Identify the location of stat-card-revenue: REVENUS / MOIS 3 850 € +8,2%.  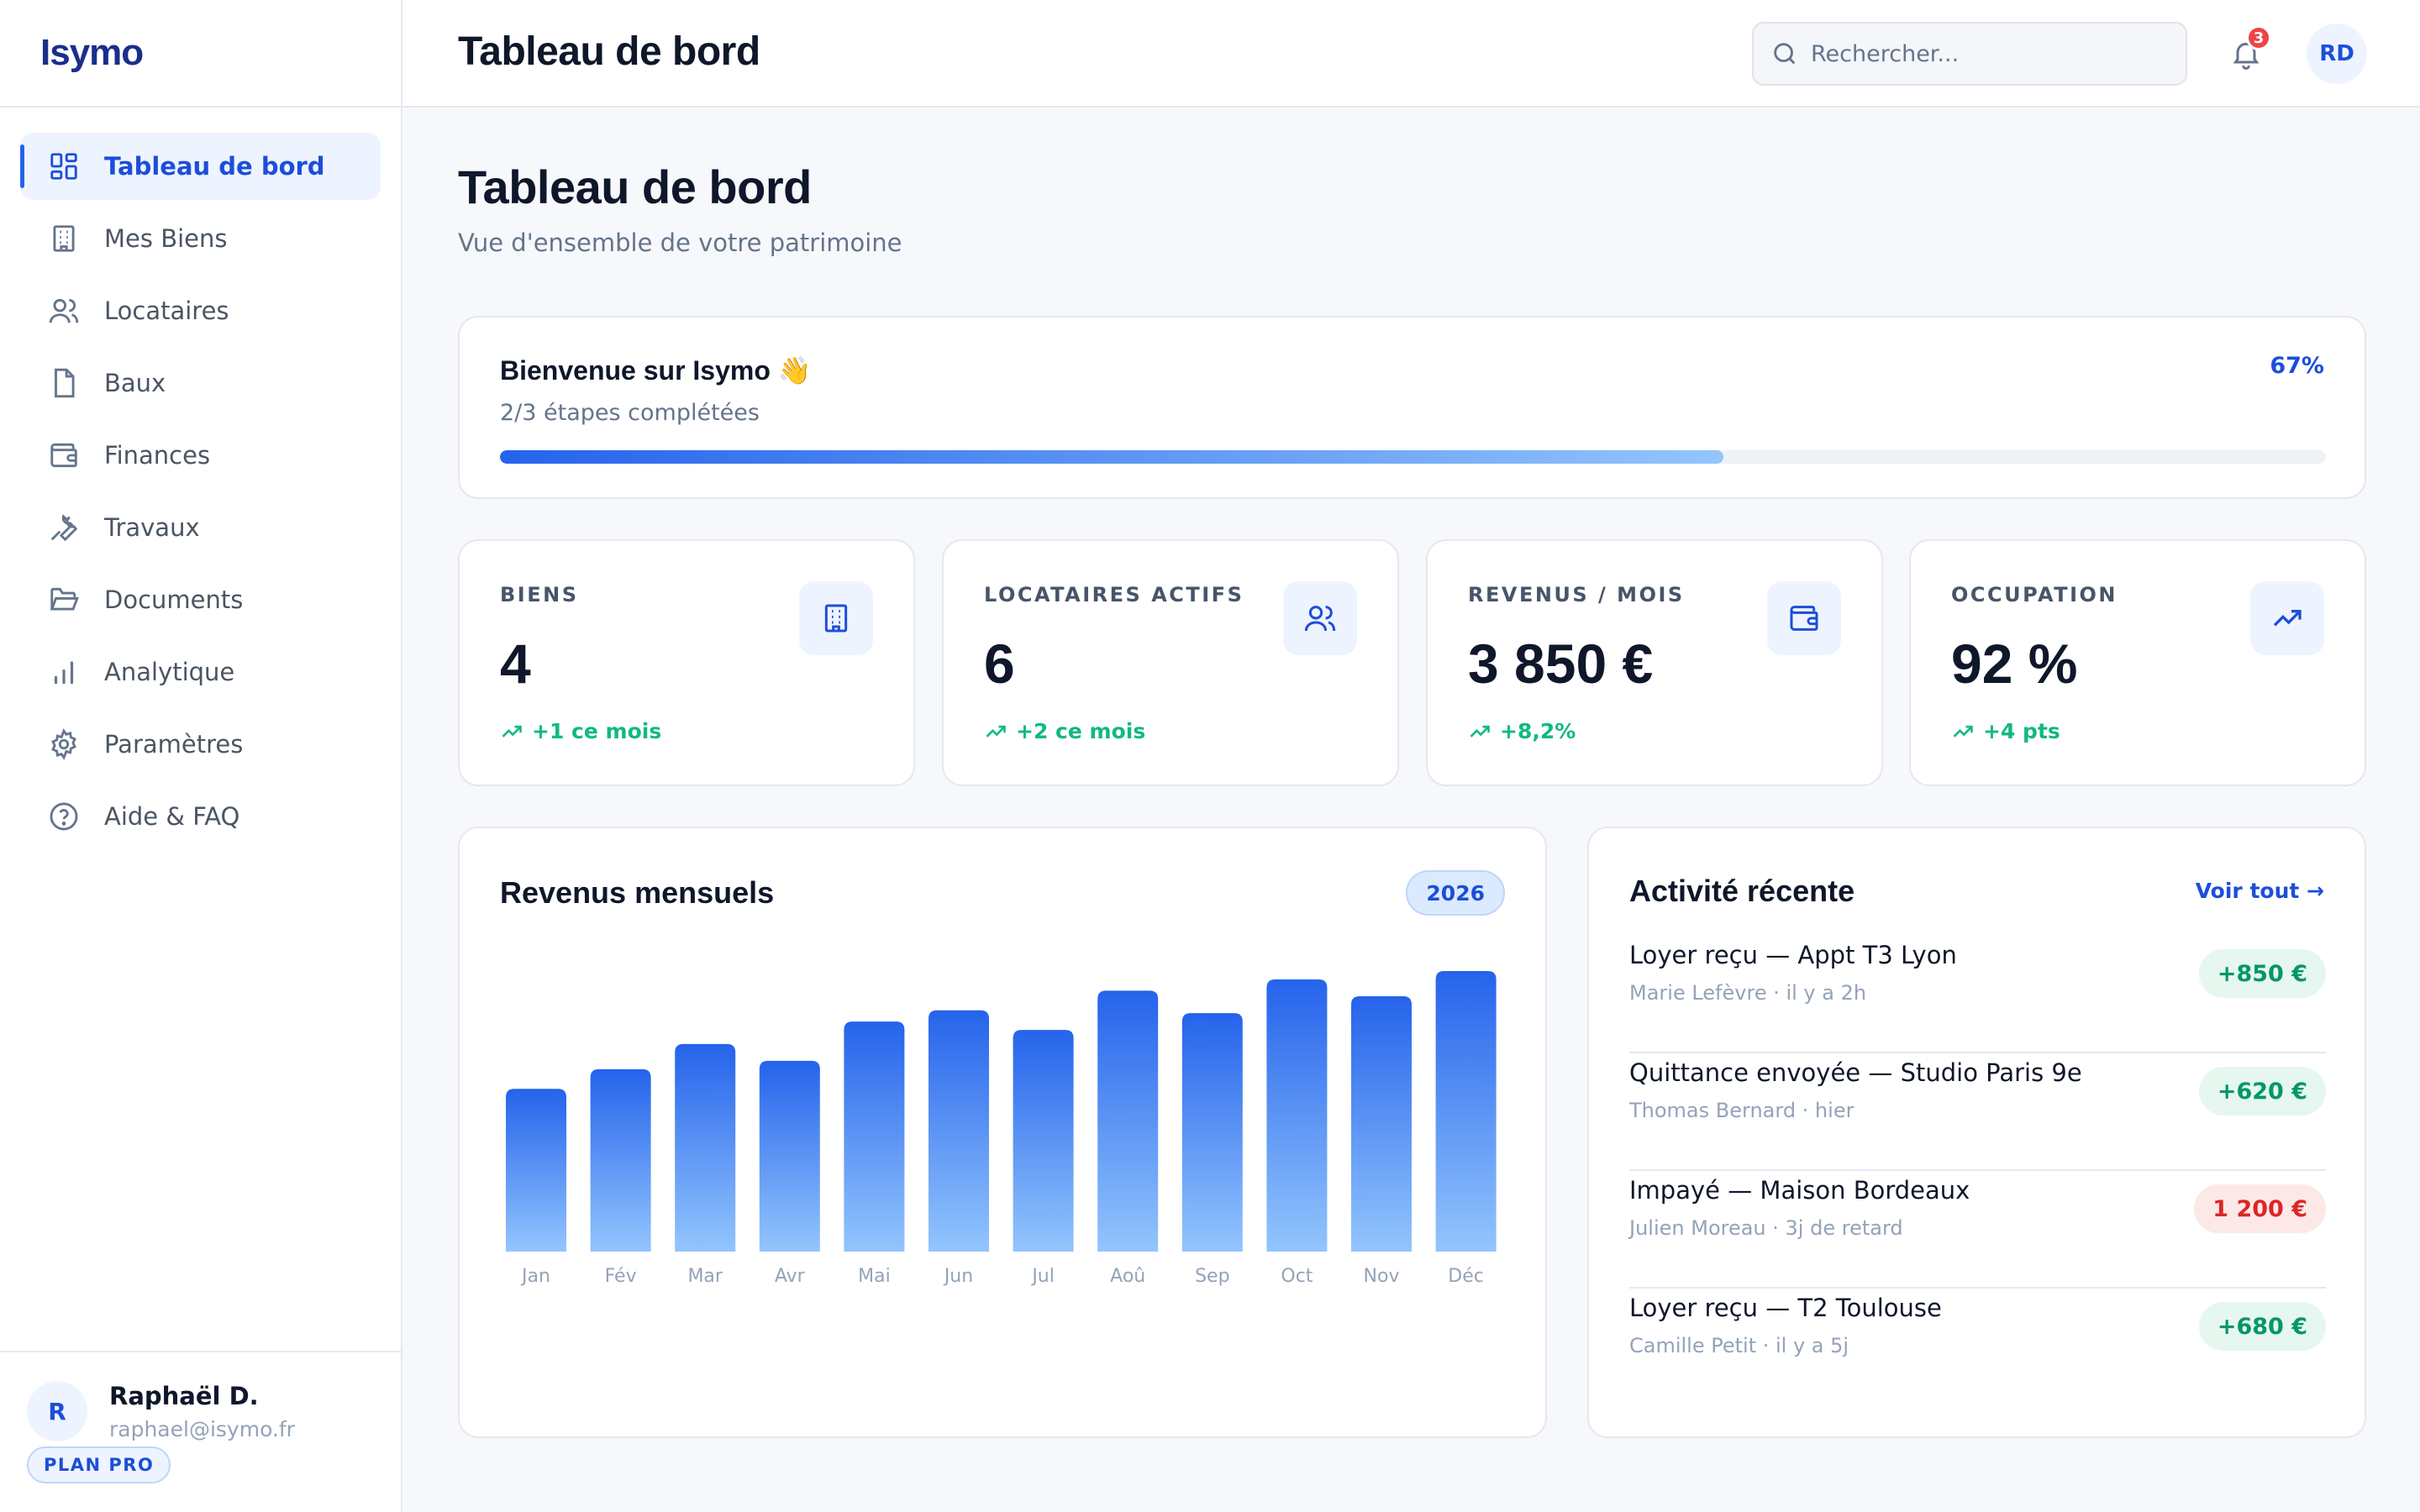
(1654, 662).